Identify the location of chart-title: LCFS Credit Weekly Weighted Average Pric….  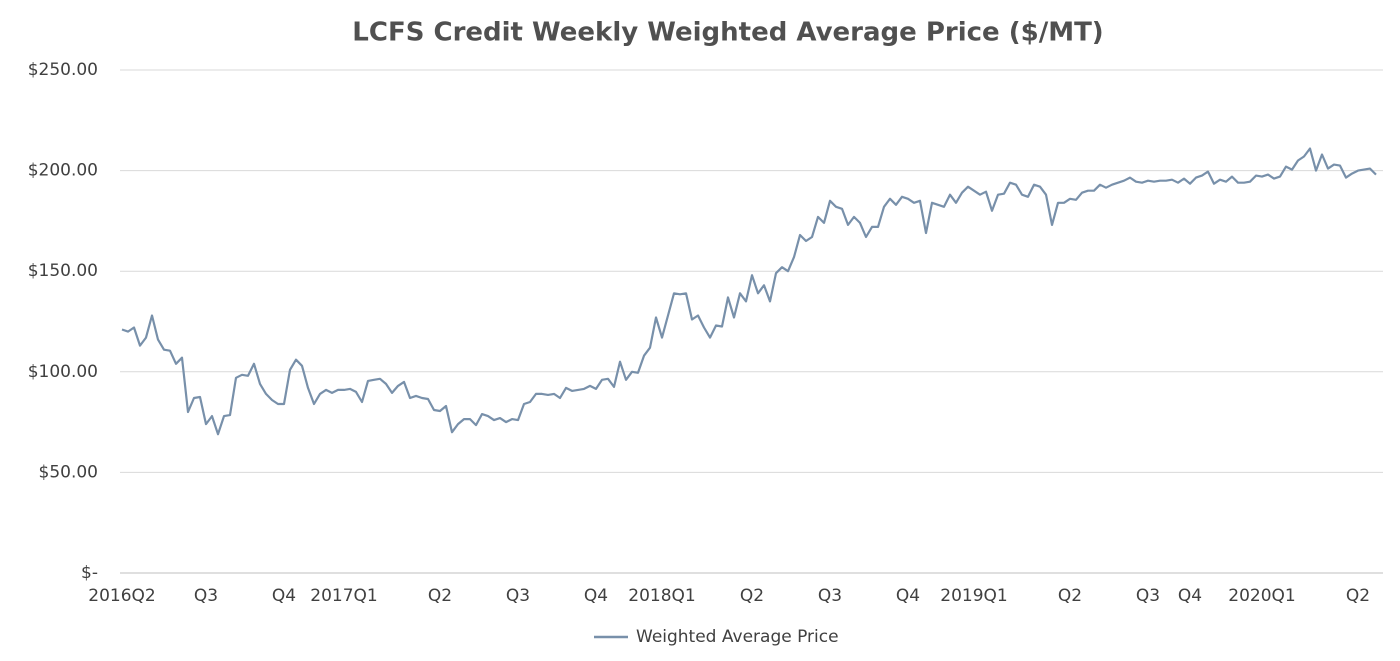
(727, 33).